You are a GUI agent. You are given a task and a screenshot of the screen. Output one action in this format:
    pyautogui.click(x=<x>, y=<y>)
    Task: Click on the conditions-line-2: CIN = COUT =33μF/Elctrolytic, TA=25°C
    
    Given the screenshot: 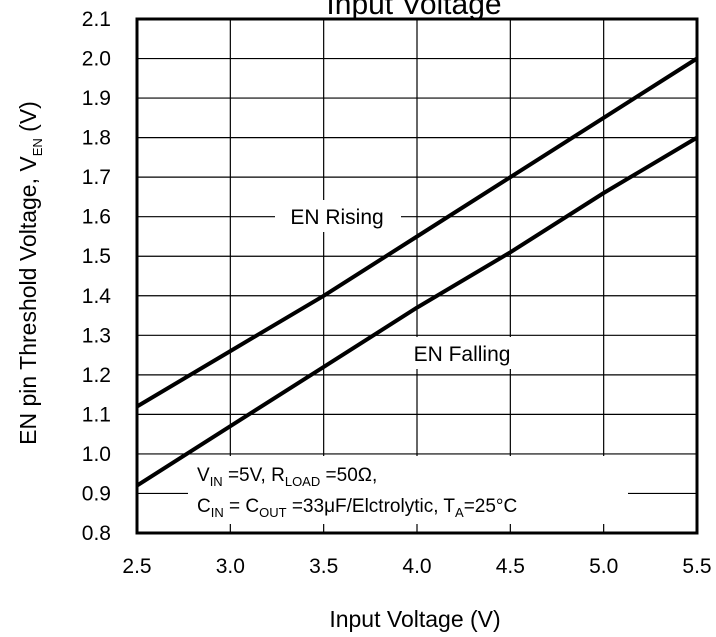 What is the action you would take?
    pyautogui.click(x=357, y=508)
    